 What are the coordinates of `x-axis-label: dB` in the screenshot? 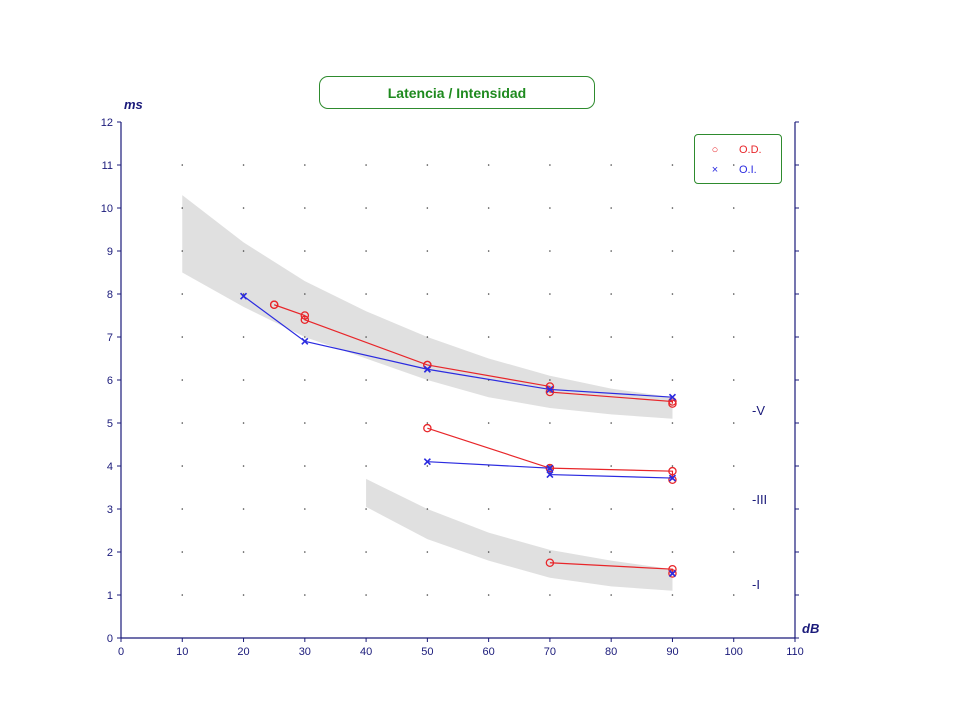 It's located at (811, 628).